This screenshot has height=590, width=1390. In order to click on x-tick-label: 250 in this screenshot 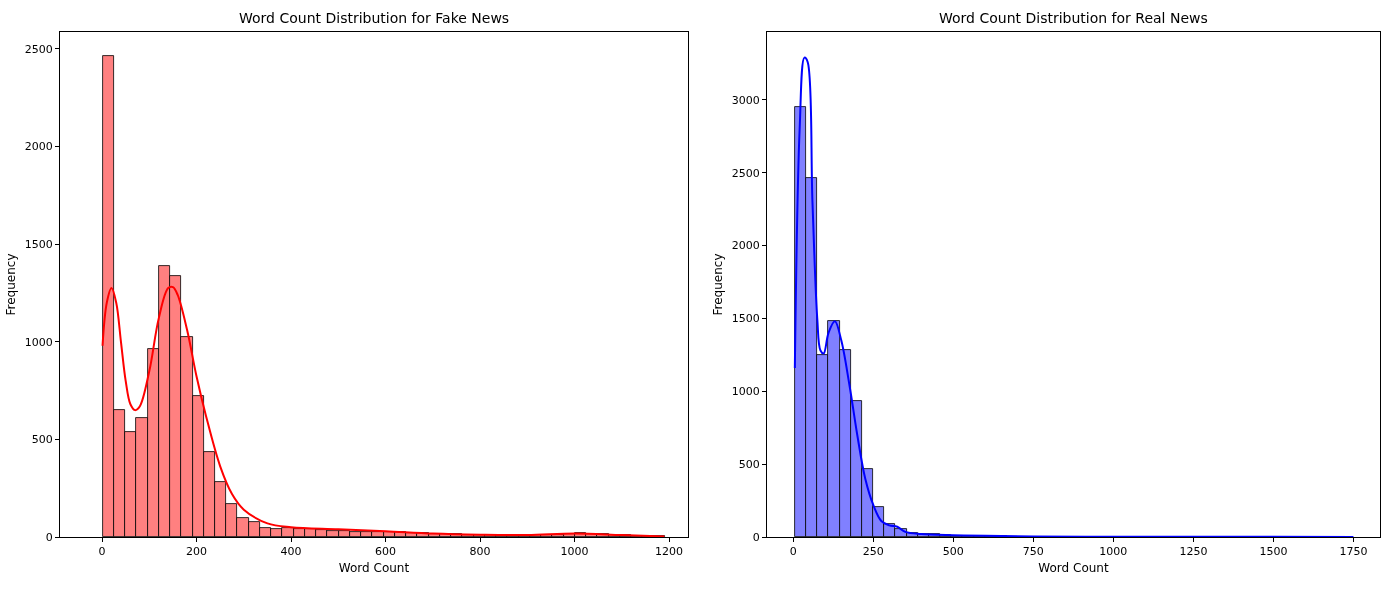, I will do `click(873, 552)`.